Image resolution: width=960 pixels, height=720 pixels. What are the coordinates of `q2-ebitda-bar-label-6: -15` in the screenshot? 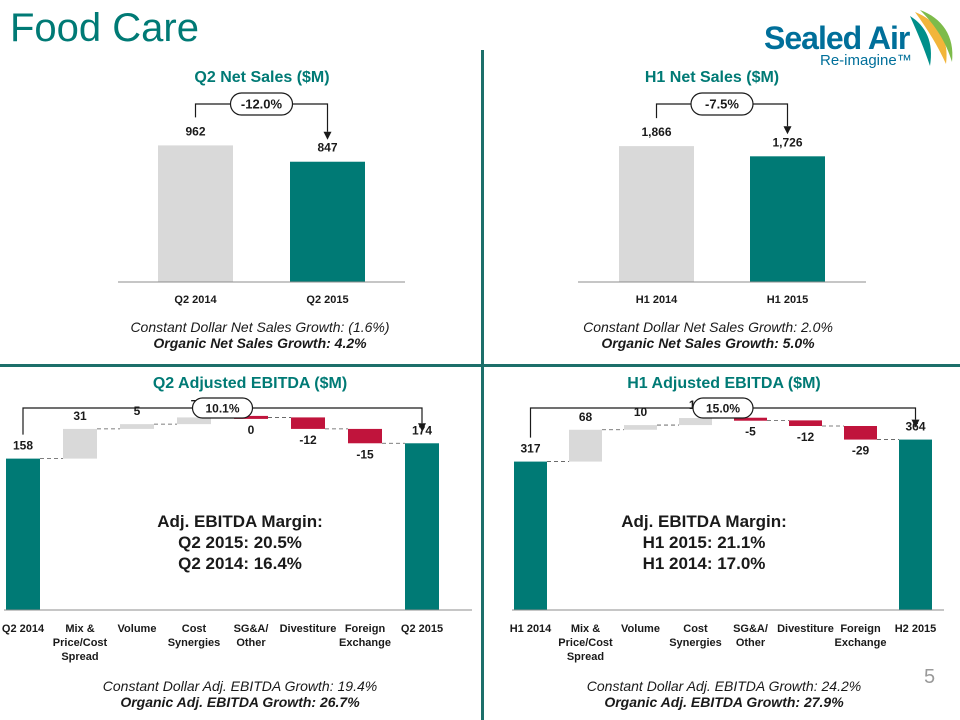 It's located at (365, 454).